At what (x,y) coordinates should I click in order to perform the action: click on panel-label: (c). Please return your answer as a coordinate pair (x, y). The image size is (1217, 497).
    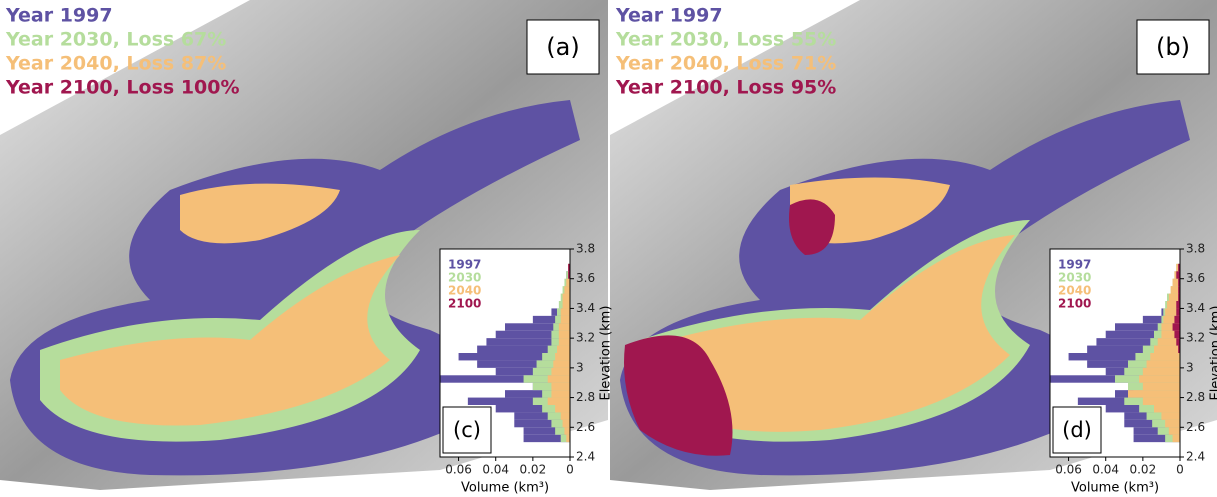
    Looking at the image, I should click on (467, 430).